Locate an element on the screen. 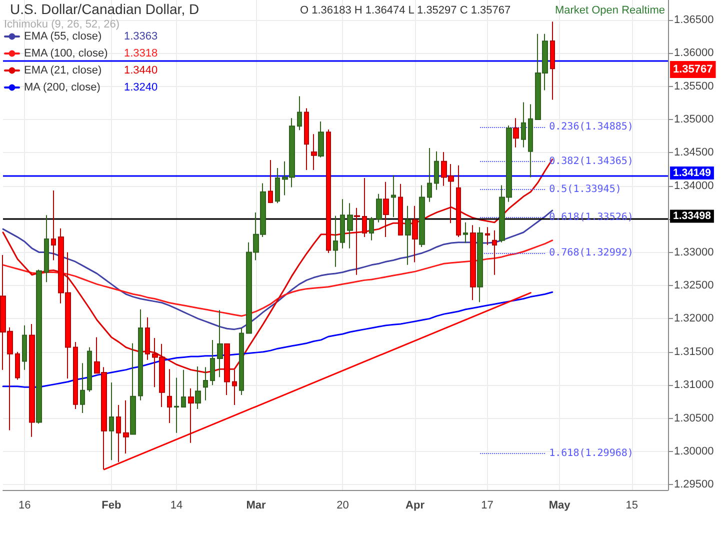  y-tick-label: 1.33000 is located at coordinates (694, 252).